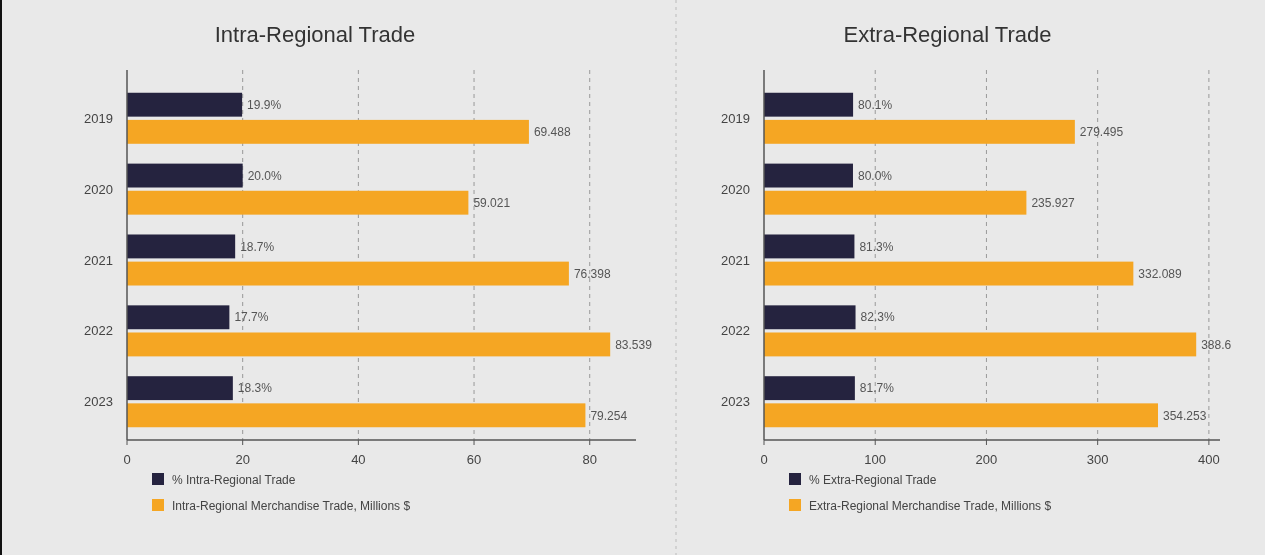 The width and height of the screenshot is (1265, 555). I want to click on legend-label: % Intra-Regional Trade, so click(234, 480).